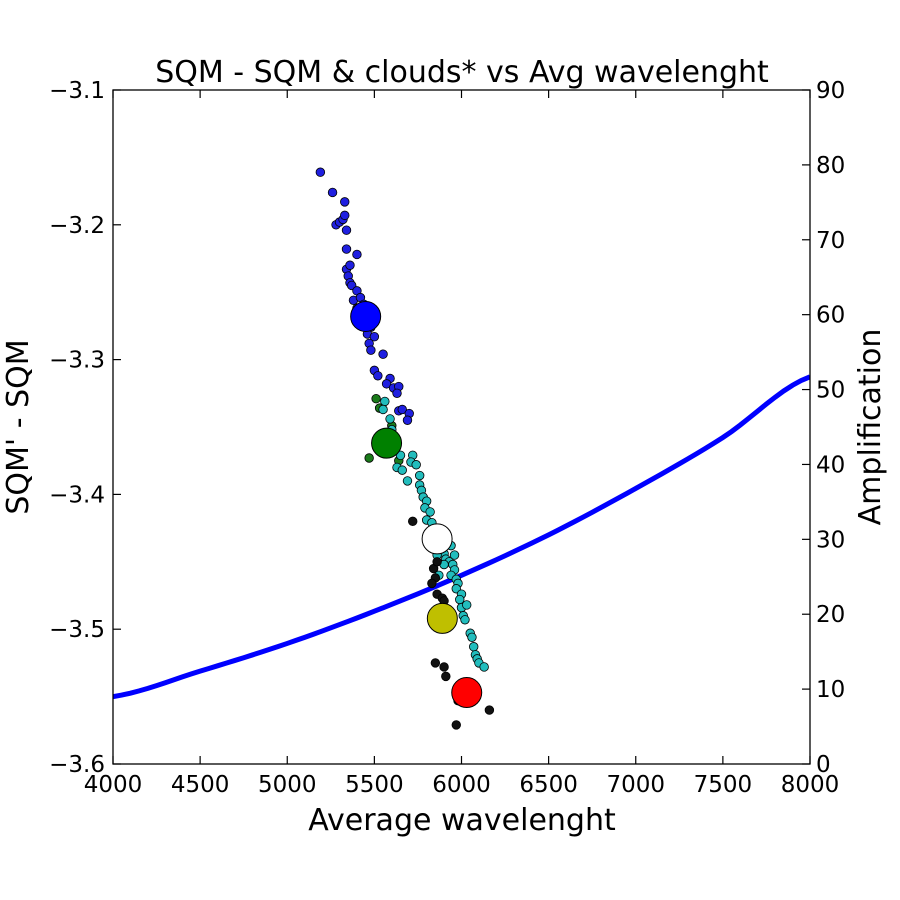 This screenshot has height=900, width=900. I want to click on highlight-point-big_blue, so click(366, 316).